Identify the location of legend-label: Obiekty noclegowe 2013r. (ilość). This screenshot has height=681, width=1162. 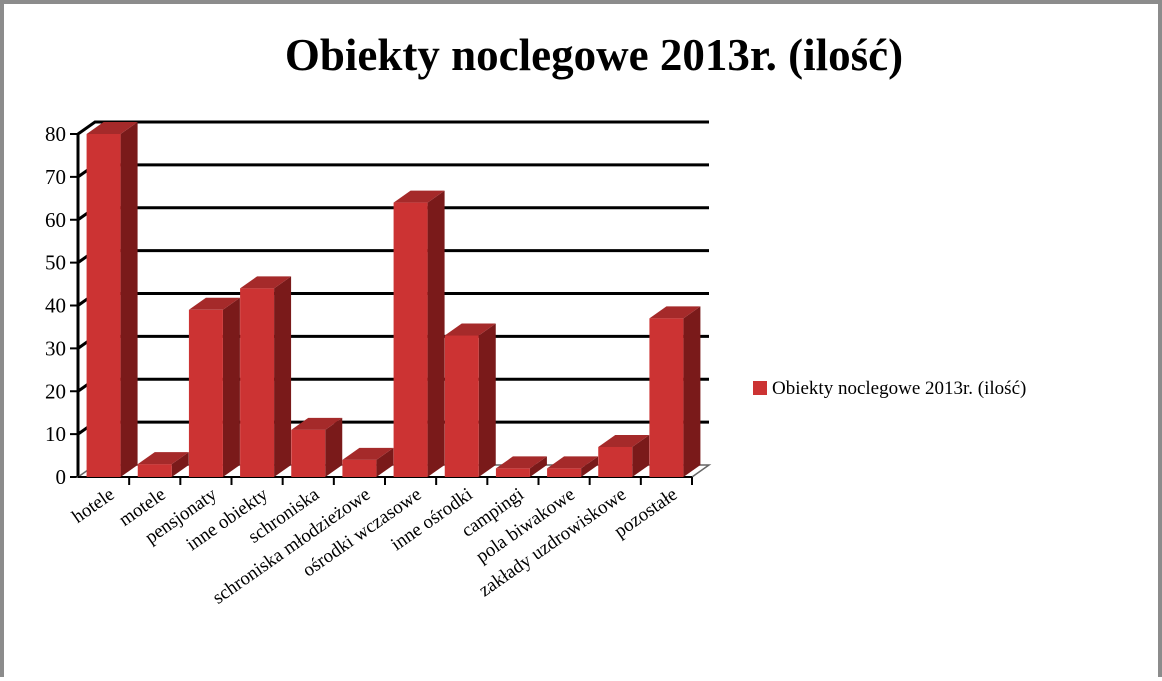
(899, 388).